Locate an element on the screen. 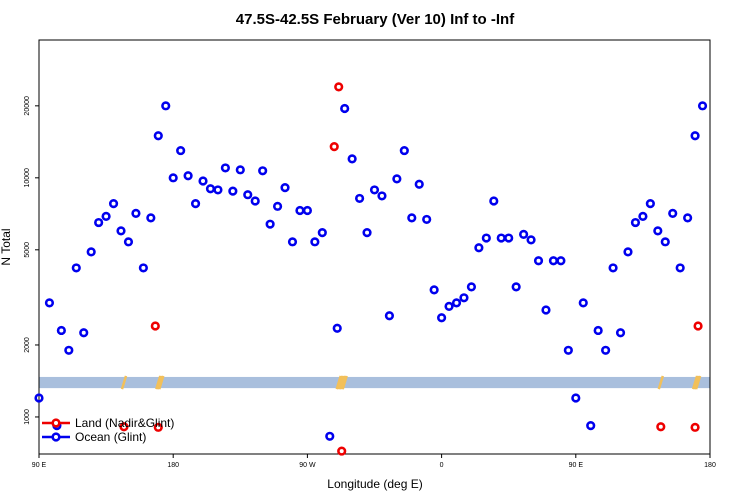 The image size is (750, 500). gap-marks is located at coordinates (411, 382).